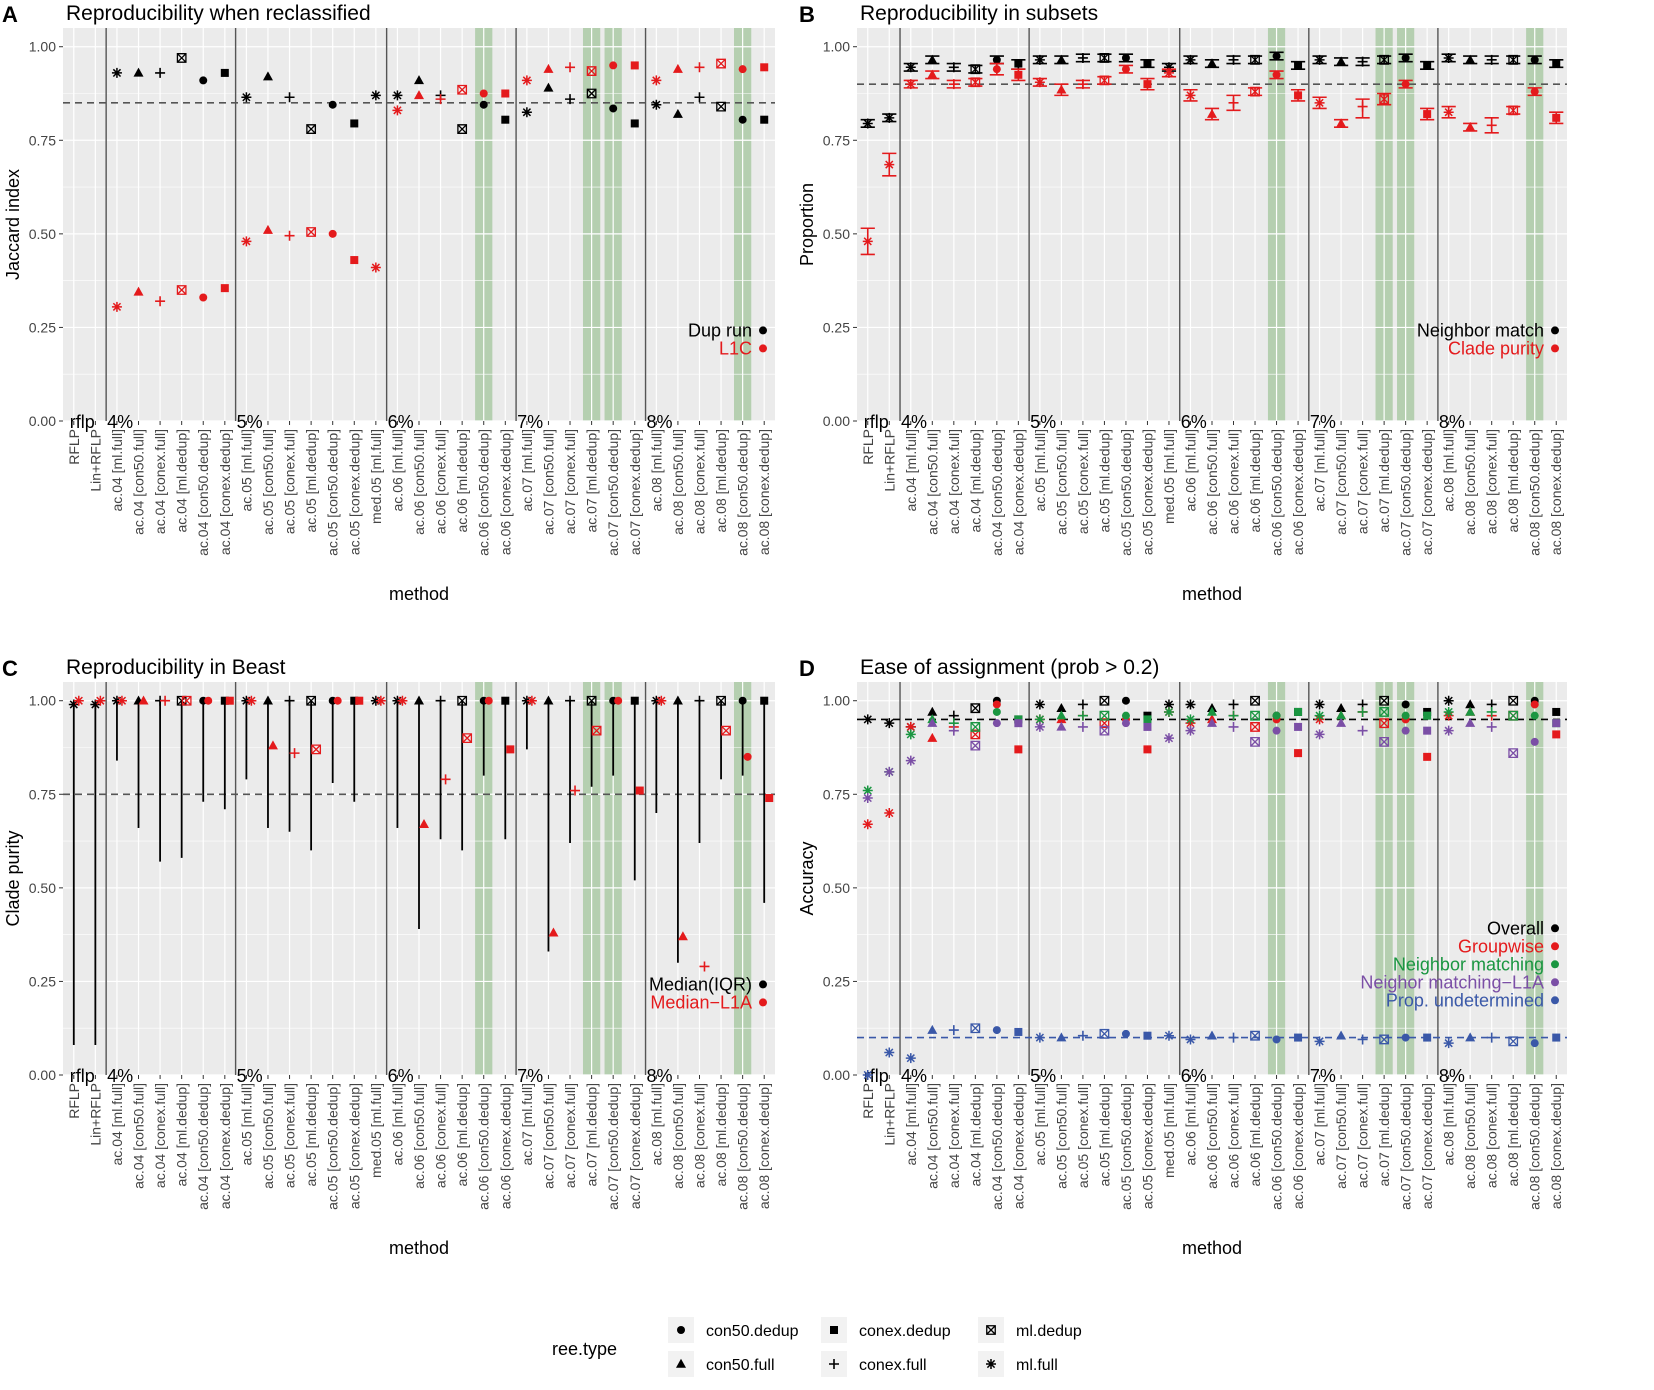  I want to click on panel-legend: Median(IQR)Median−L1A, so click(708, 993).